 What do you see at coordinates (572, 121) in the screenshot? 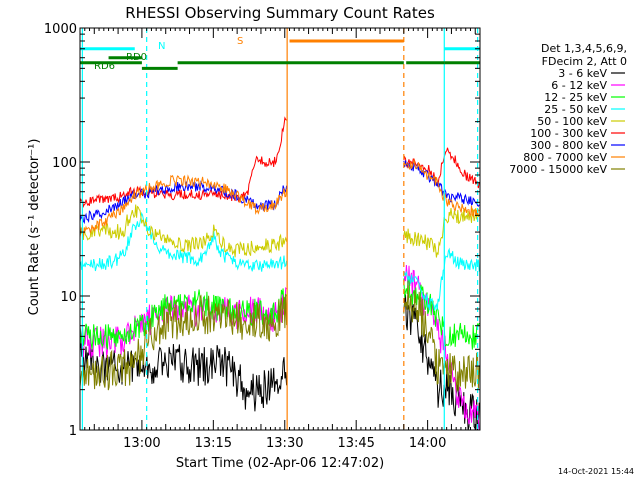
I see `legend-entry-5: 50 - 100 keV` at bounding box center [572, 121].